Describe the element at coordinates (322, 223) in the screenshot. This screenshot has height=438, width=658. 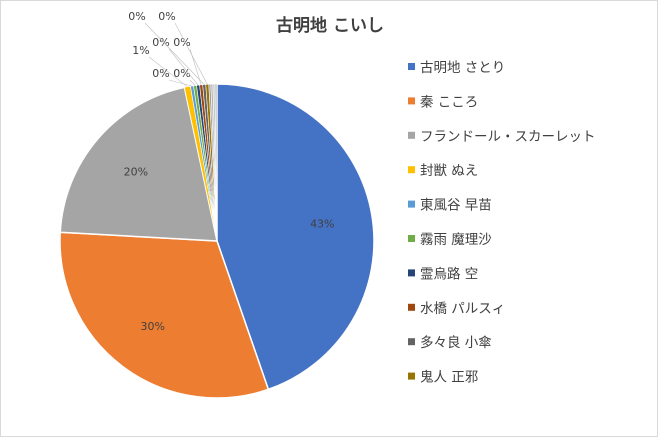
I see `data-label-1: 43%` at that location.